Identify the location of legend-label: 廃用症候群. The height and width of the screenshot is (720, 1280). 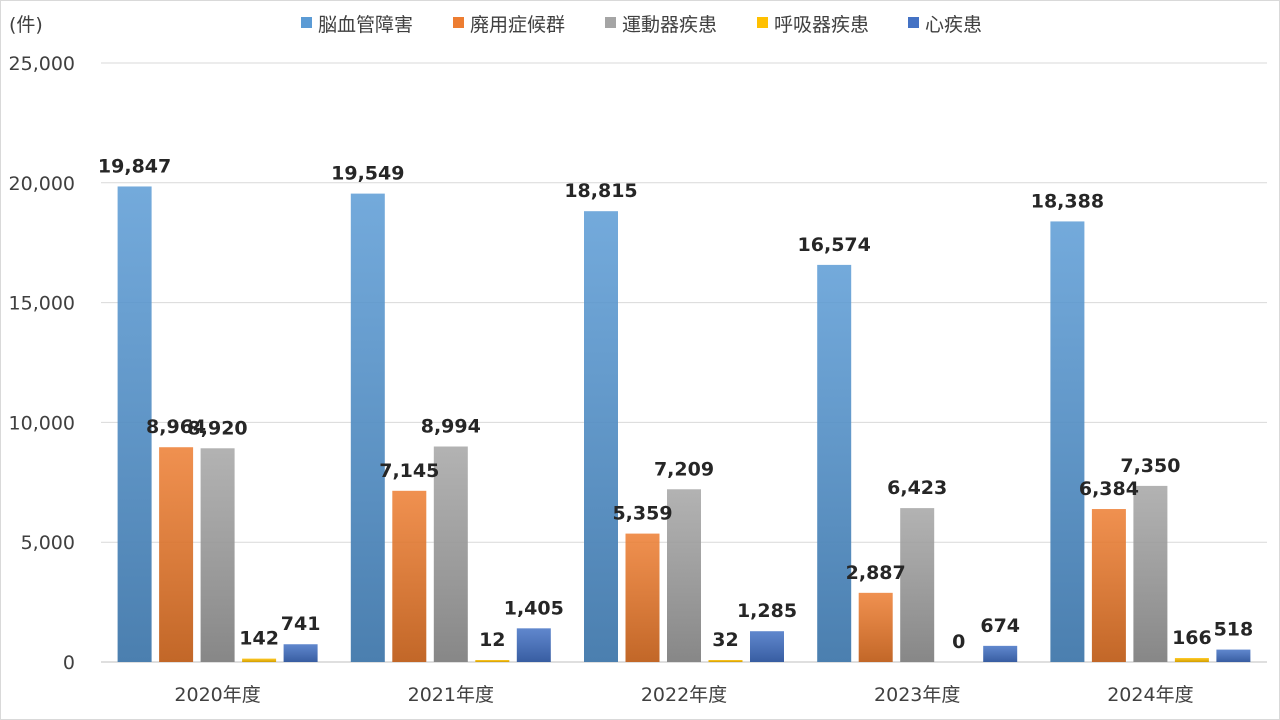
(517, 25).